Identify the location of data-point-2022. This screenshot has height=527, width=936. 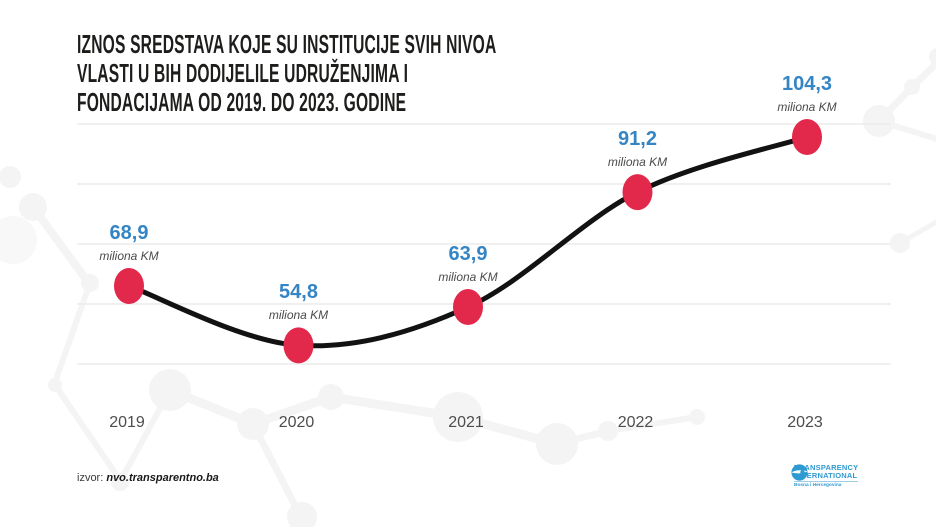
(637, 192).